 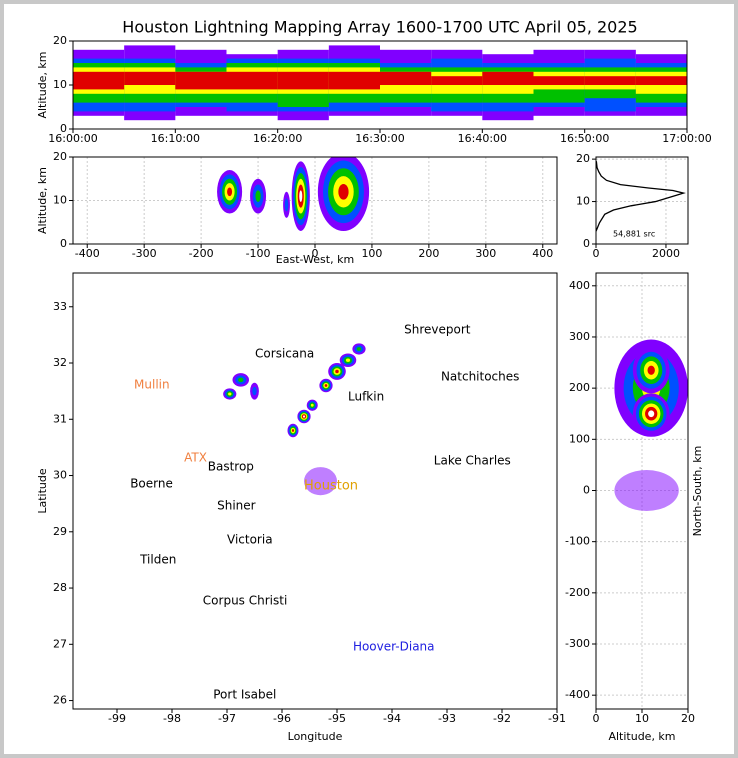 I want to click on x-tick-label: -400, so click(x=87, y=253).